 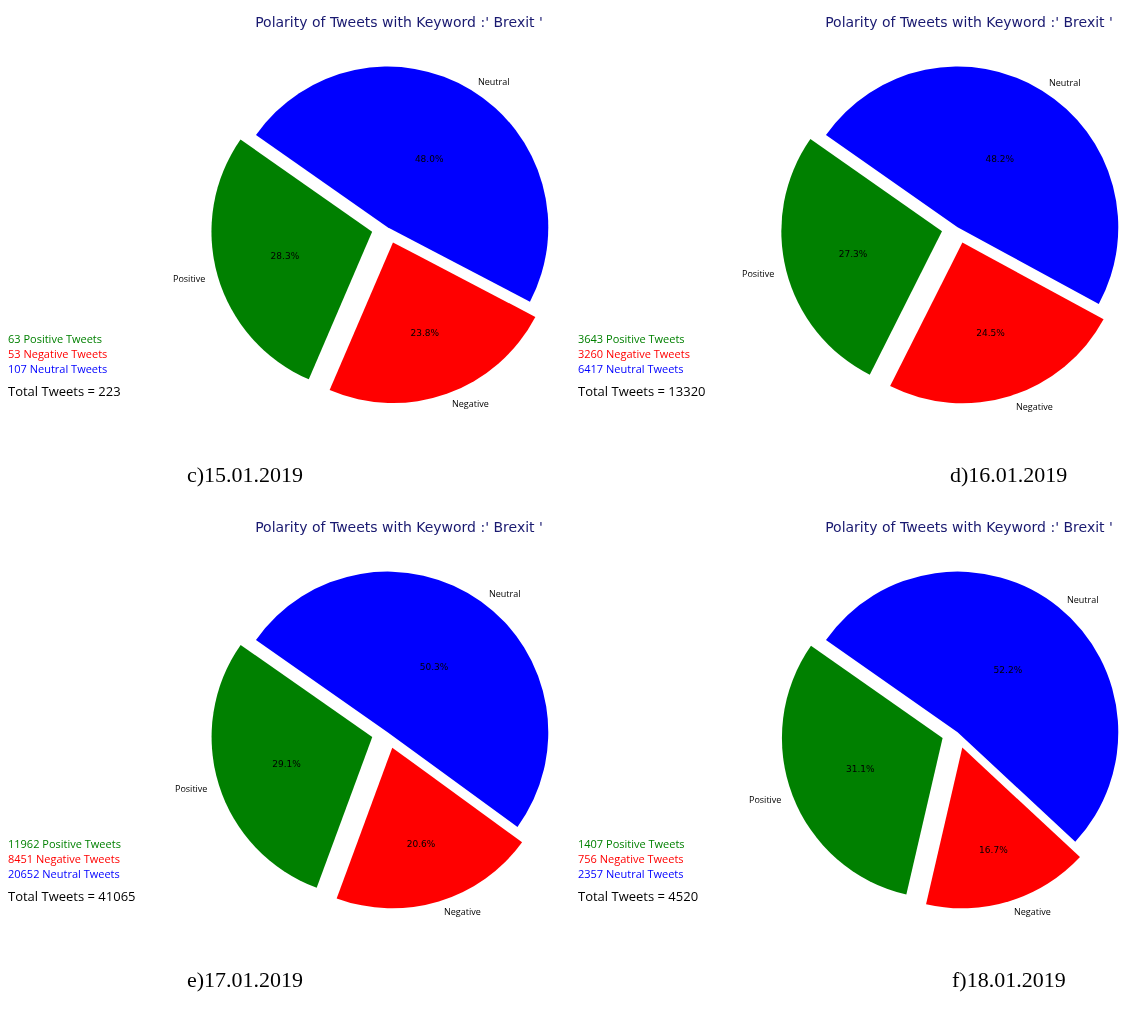 I want to click on data-label: 23.8%, so click(x=425, y=332).